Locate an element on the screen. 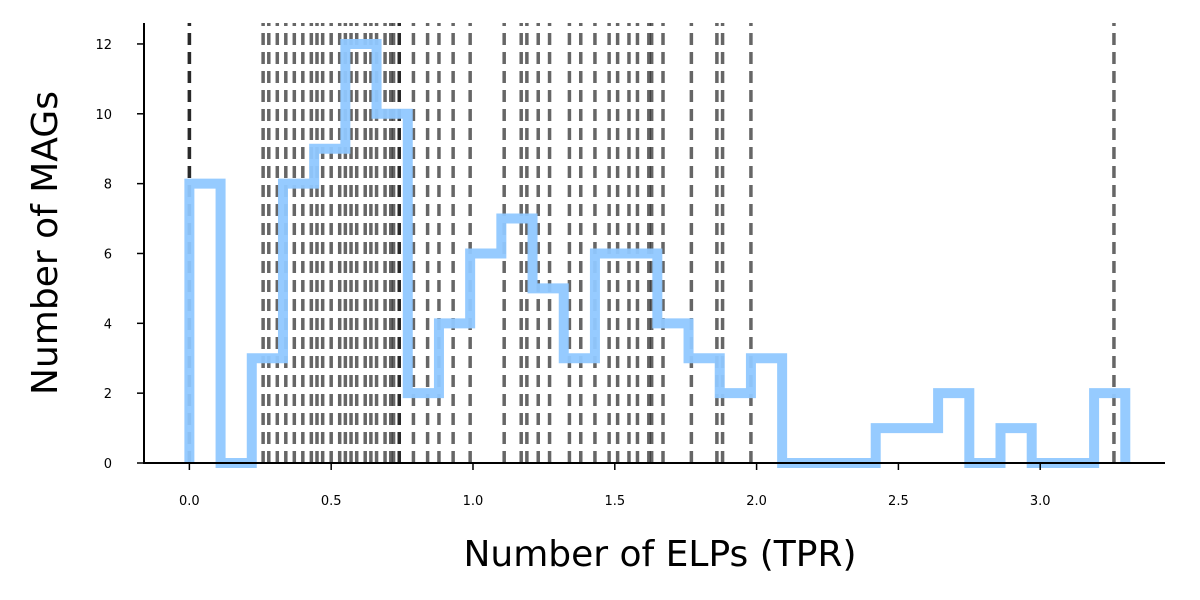 The height and width of the screenshot is (600, 1200). x-tick-label: 1.0 is located at coordinates (473, 501).